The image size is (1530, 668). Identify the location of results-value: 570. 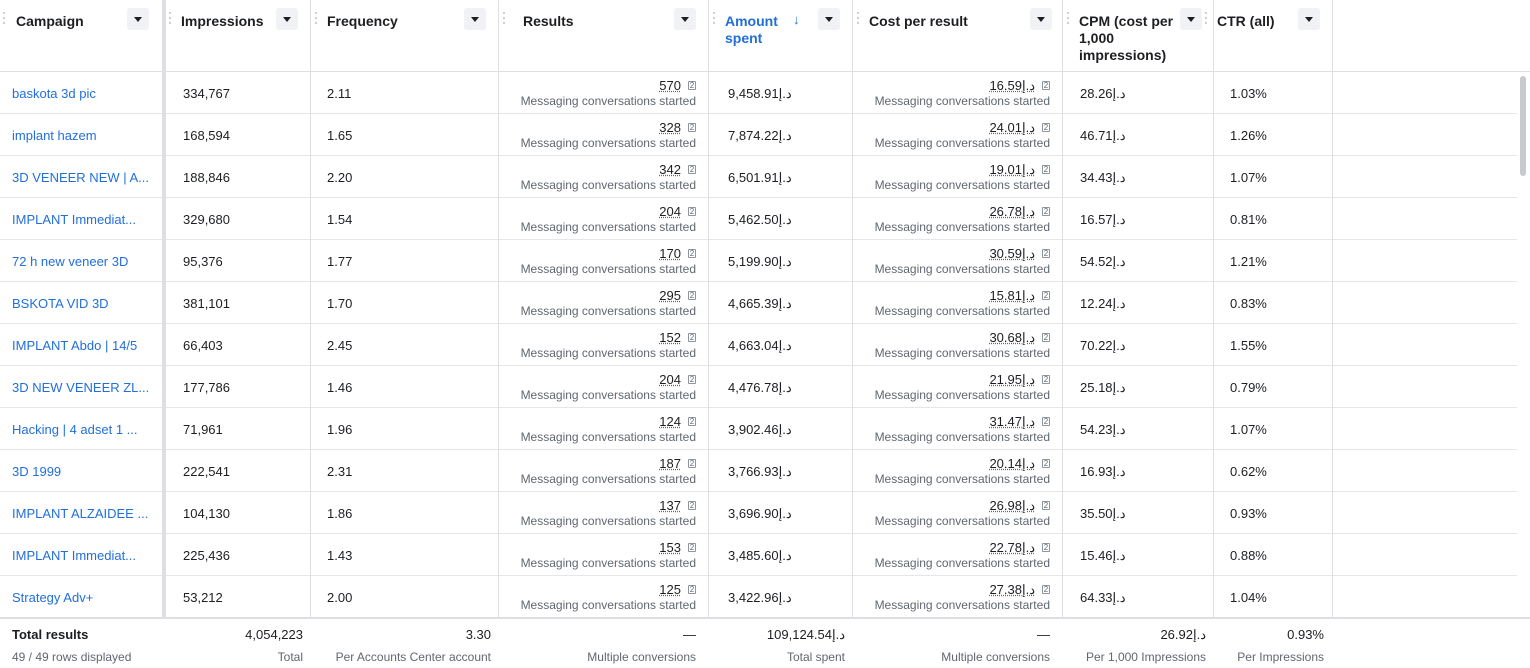
(670, 85).